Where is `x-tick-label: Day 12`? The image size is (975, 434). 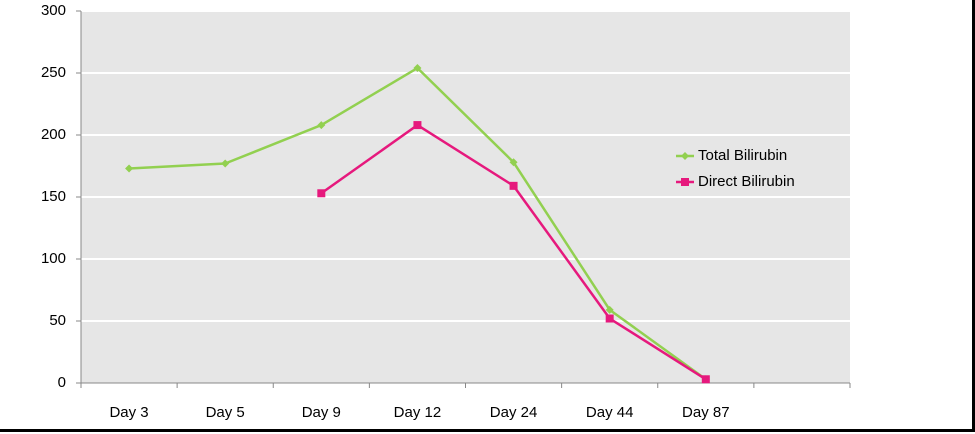
x-tick-label: Day 12 is located at coordinates (418, 412).